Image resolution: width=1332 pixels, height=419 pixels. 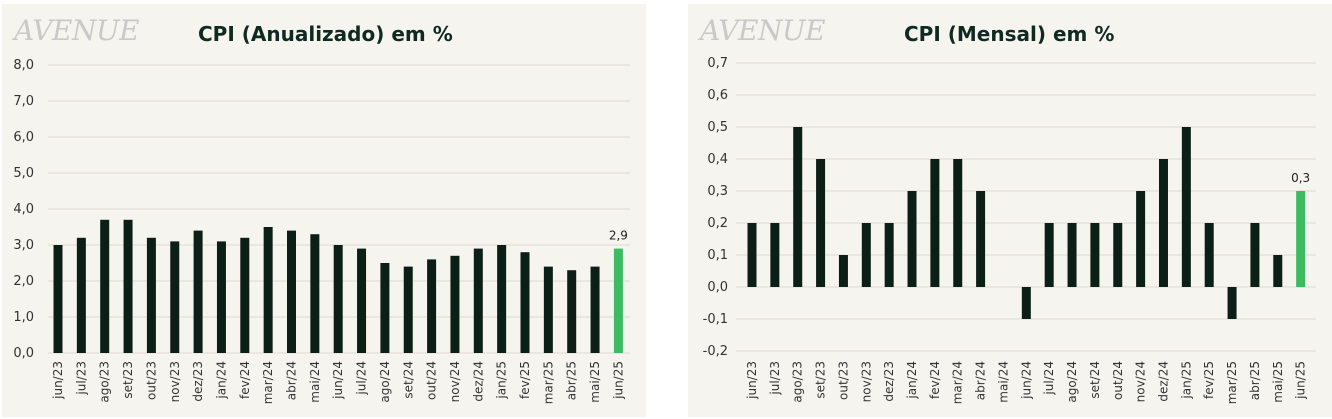 What do you see at coordinates (325, 34) in the screenshot?
I see `chart-title-annual: CPI (Anualizado) em %` at bounding box center [325, 34].